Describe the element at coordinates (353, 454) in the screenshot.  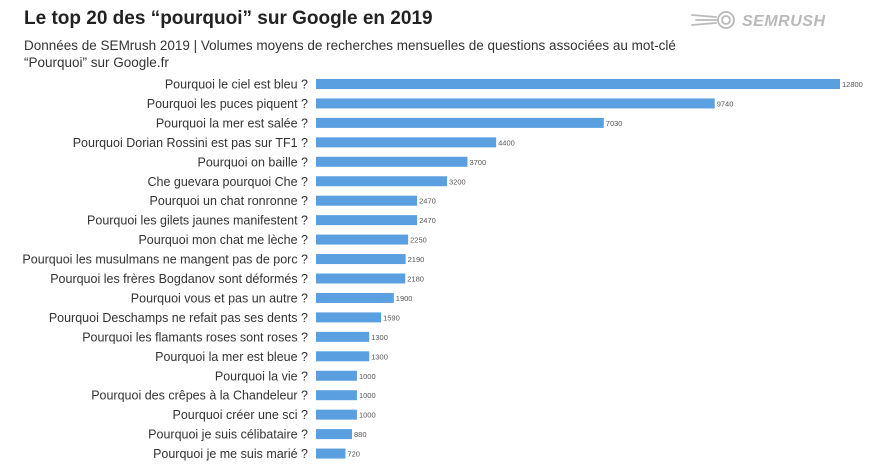
I see `value-label: 720` at that location.